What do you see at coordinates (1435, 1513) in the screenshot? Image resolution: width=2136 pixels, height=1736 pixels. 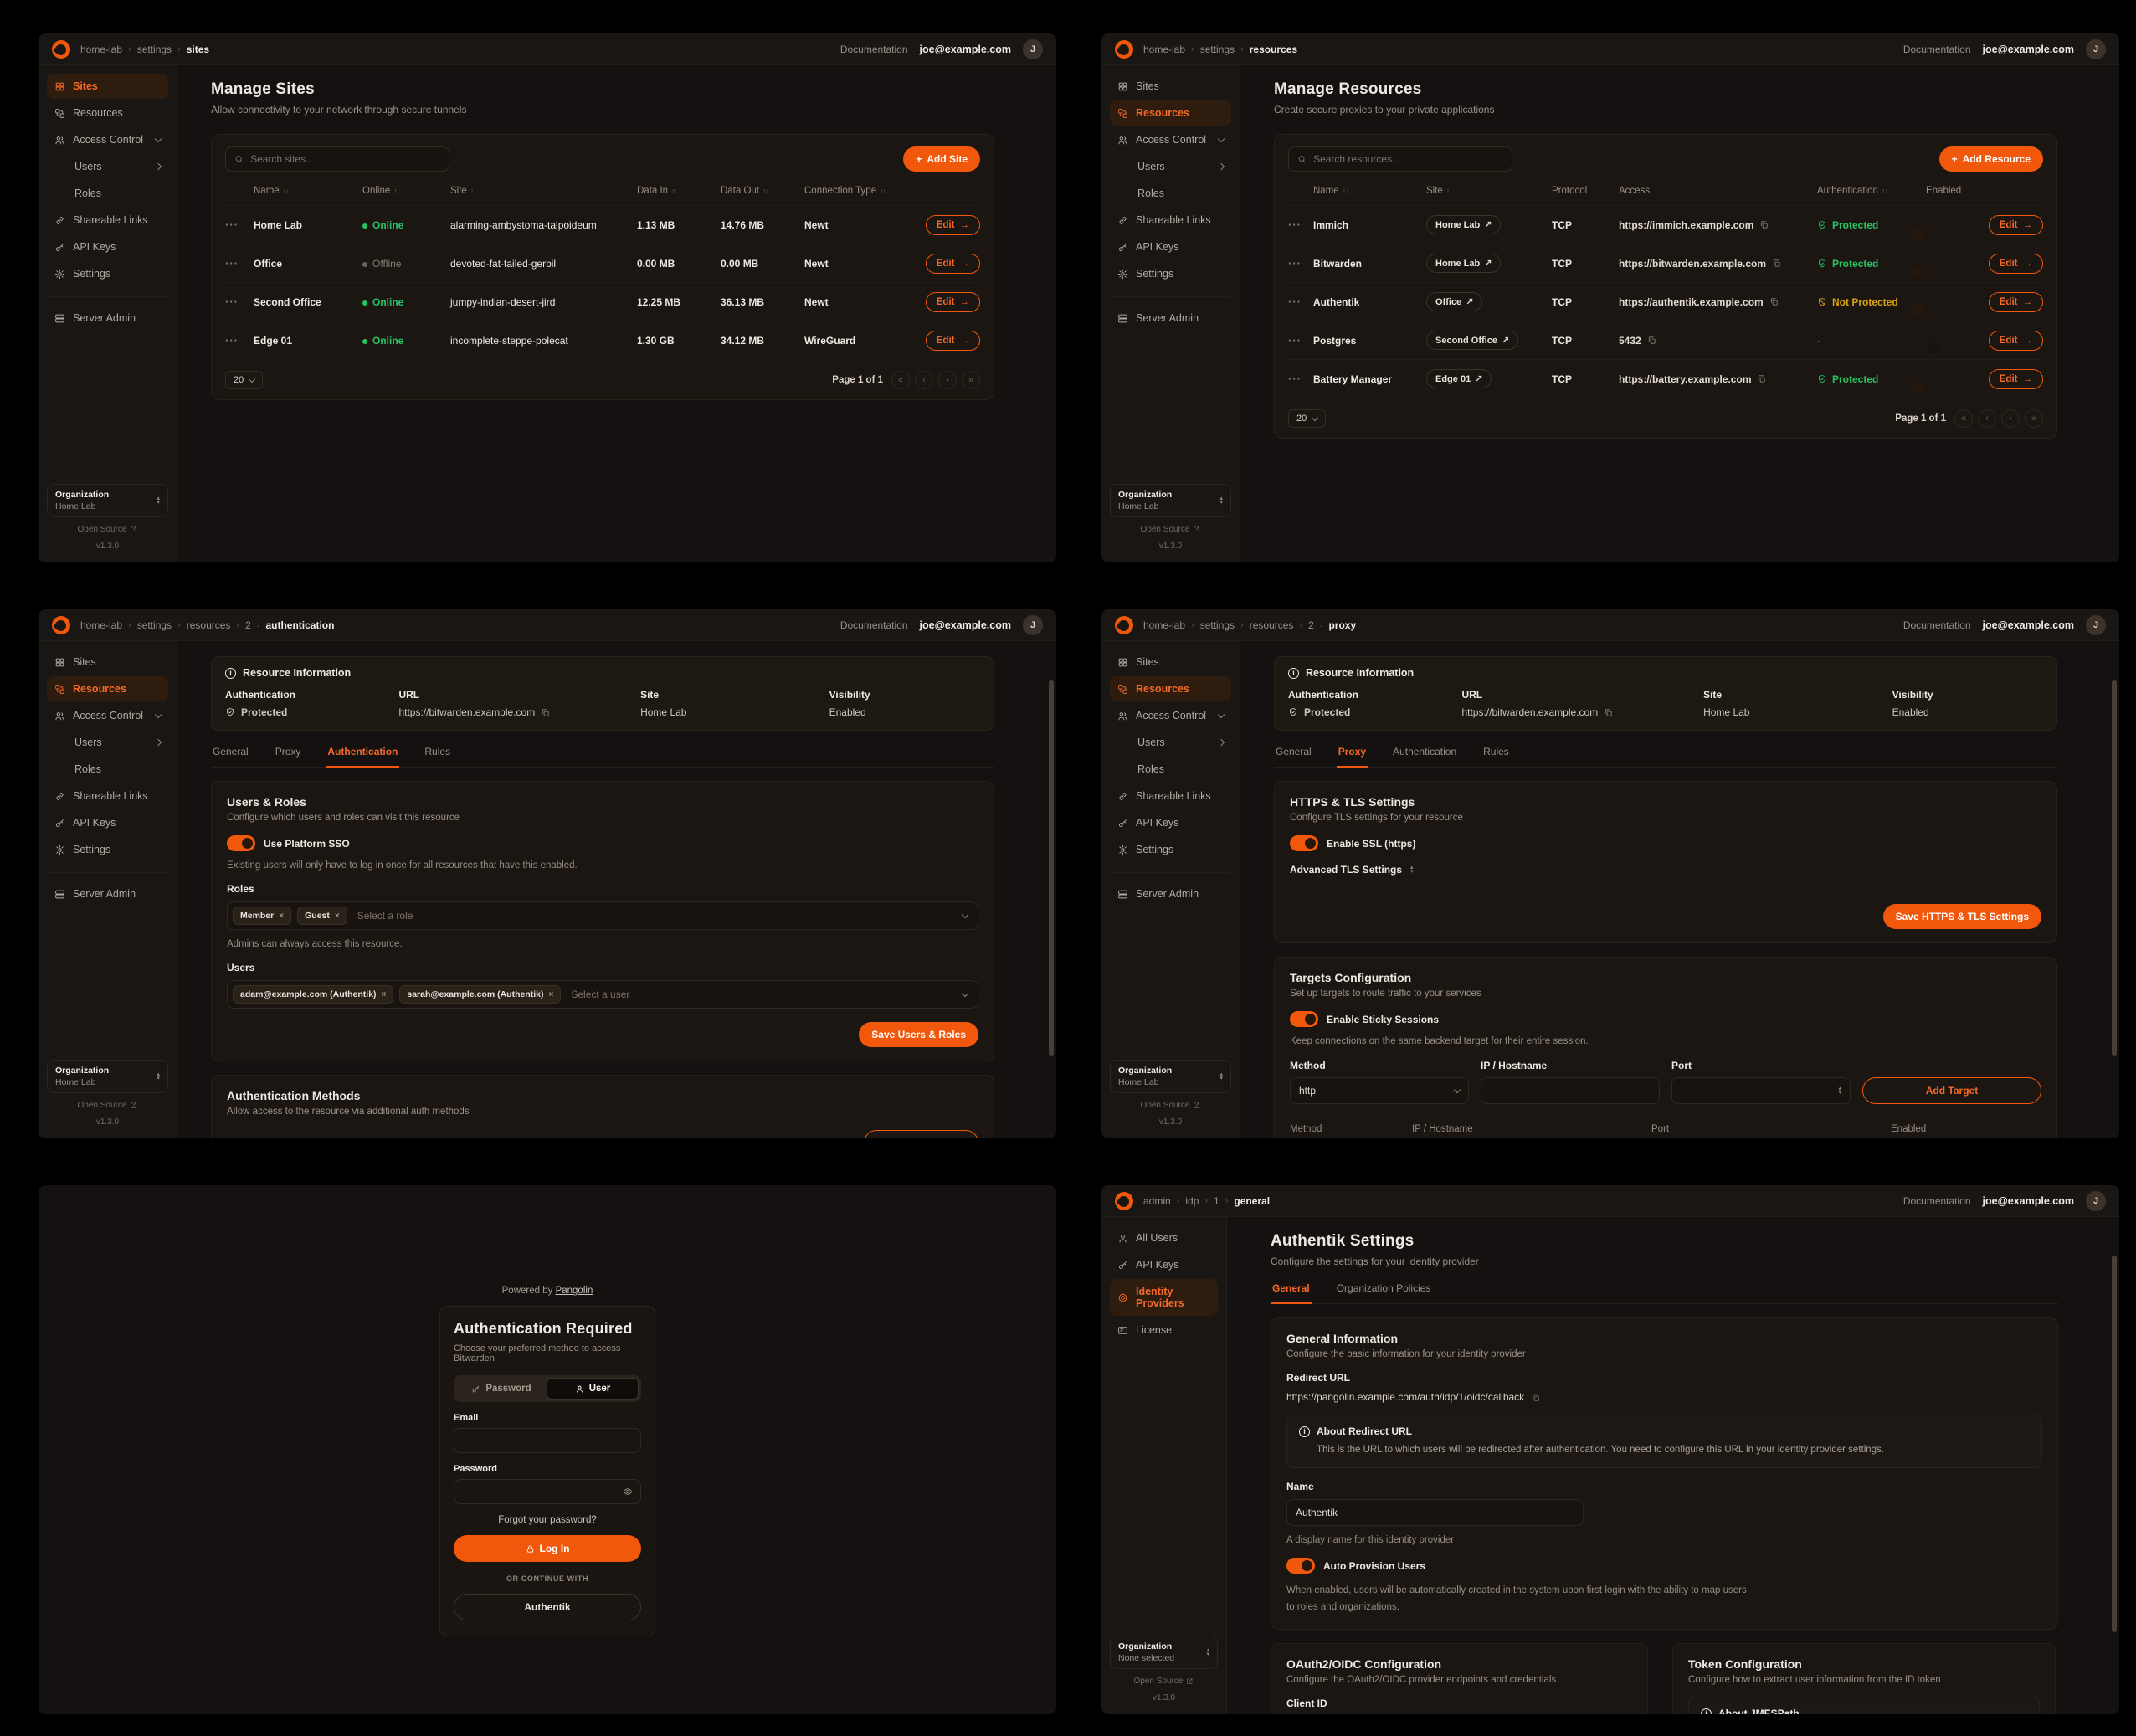 I see `name-input` at bounding box center [1435, 1513].